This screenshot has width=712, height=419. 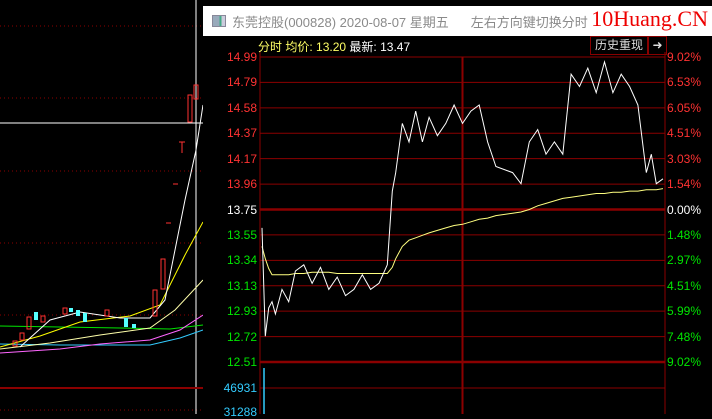 I want to click on percent-tick: 6.53%, so click(x=684, y=82).